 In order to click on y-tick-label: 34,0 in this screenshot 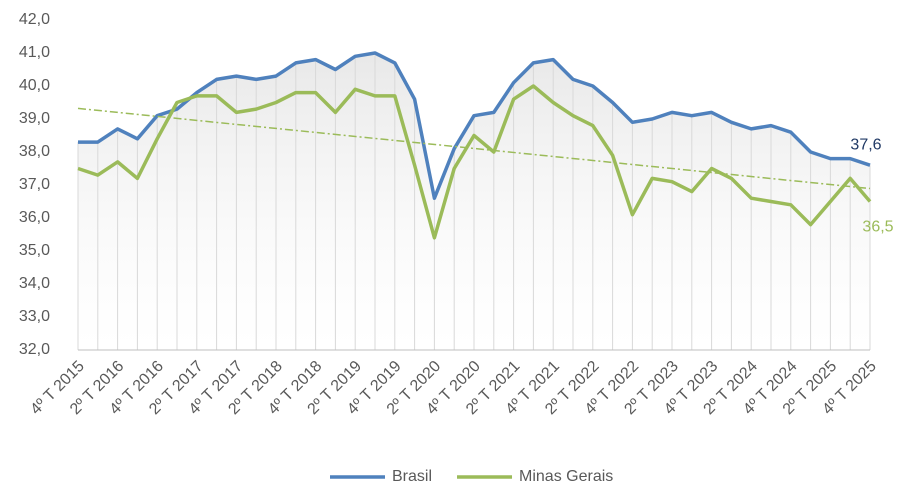, I will do `click(34, 283)`.